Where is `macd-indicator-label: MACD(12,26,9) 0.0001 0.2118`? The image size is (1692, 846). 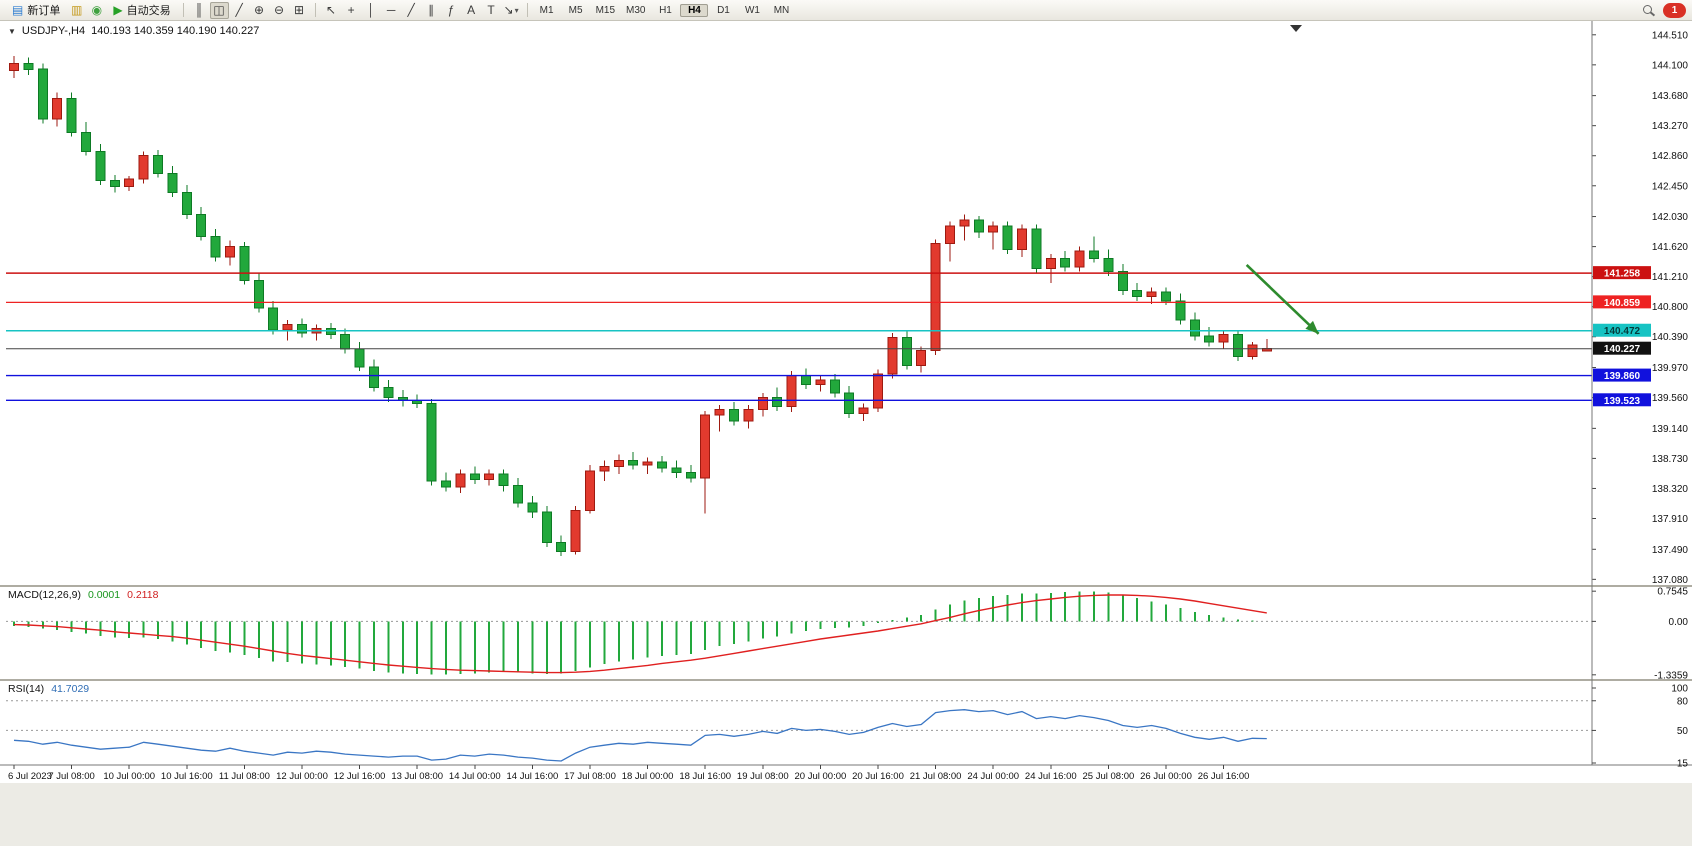 macd-indicator-label: MACD(12,26,9) 0.0001 0.2118 is located at coordinates (83, 595).